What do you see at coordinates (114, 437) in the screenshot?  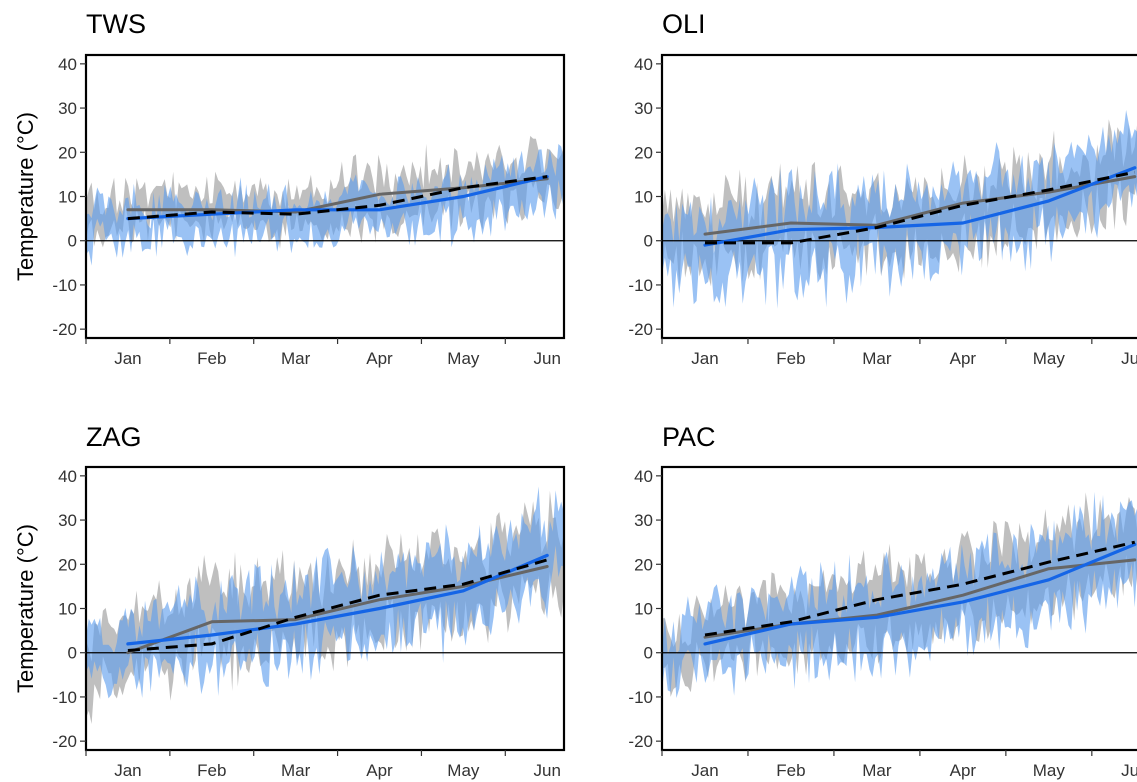 I see `panel-title: ZAG` at bounding box center [114, 437].